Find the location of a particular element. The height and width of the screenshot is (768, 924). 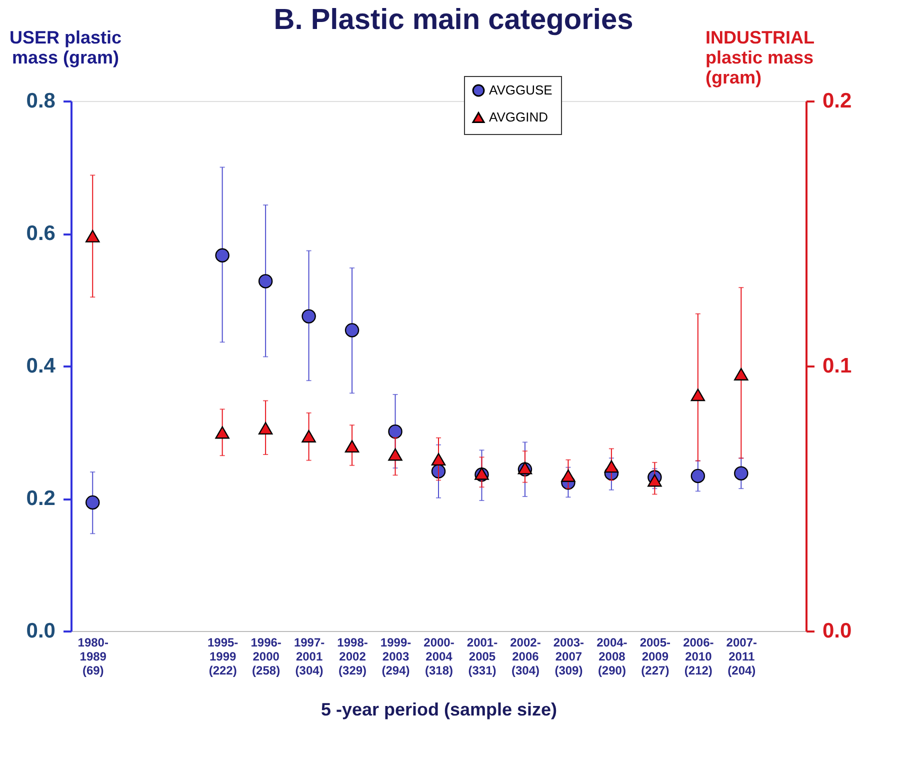

x-tick-label: 2004-2008 (290) is located at coordinates (612, 657).